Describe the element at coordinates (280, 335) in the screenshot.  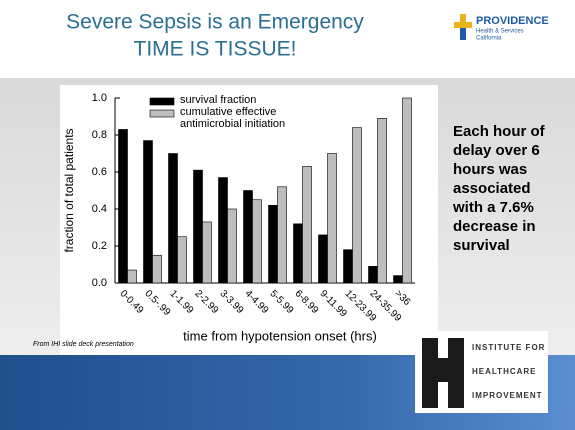
I see `x-axis-label: time from hypotension onset (hrs)` at that location.